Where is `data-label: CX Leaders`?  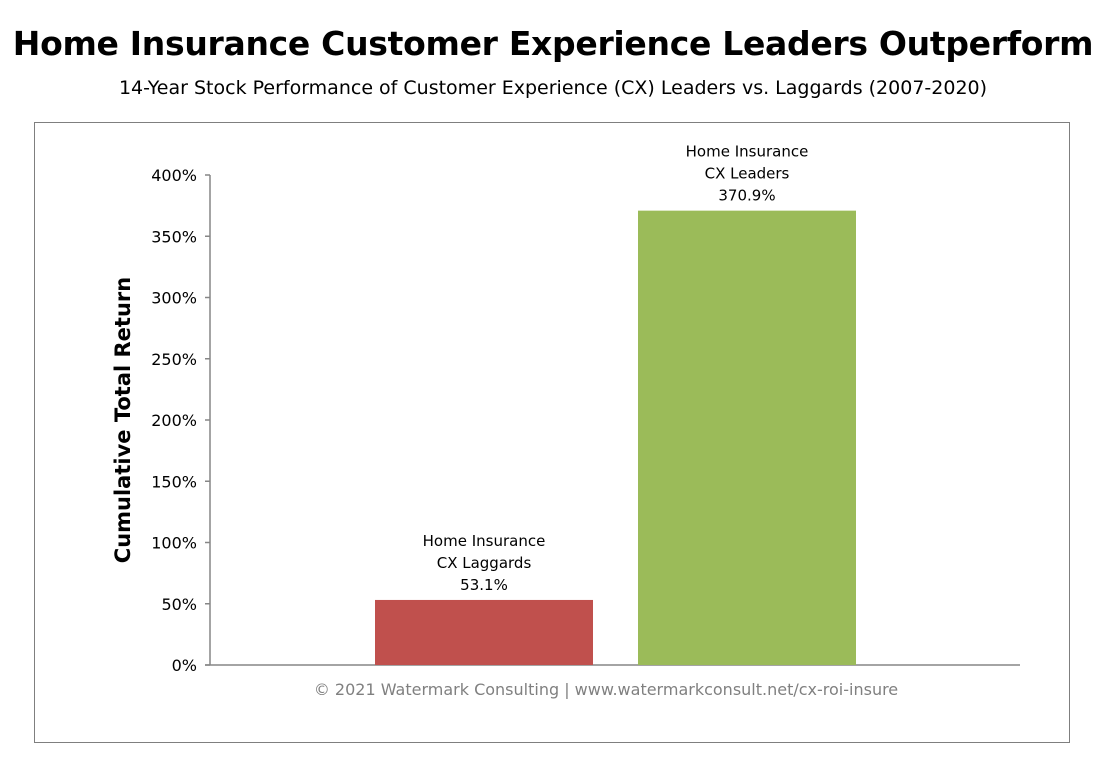
data-label: CX Leaders is located at coordinates (747, 174).